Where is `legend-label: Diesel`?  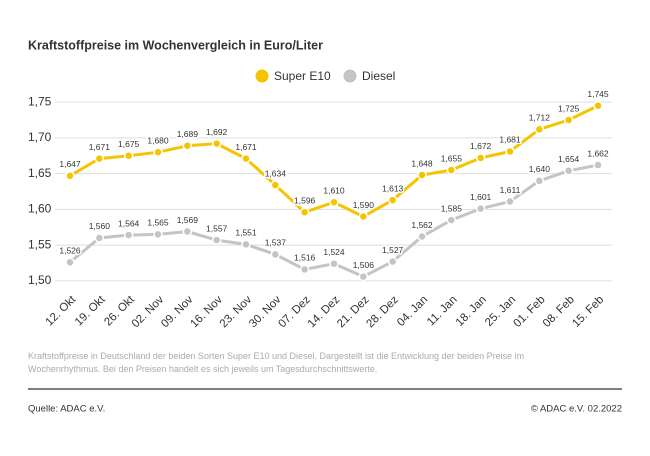
legend-label: Diesel is located at coordinates (378, 76).